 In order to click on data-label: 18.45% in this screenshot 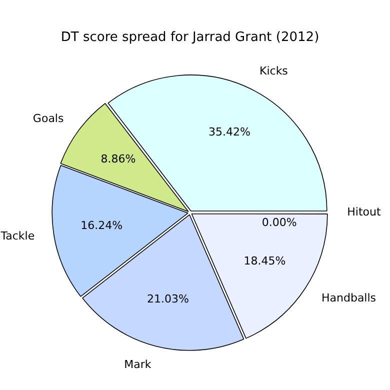, I will do `click(265, 261)`.